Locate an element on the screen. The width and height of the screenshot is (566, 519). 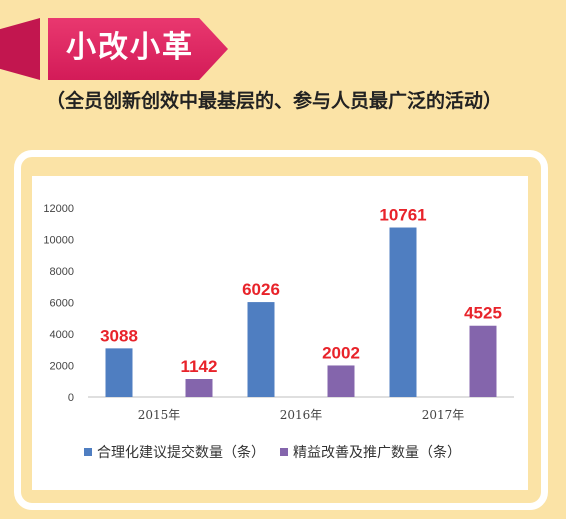
data-label: 4525 is located at coordinates (483, 313).